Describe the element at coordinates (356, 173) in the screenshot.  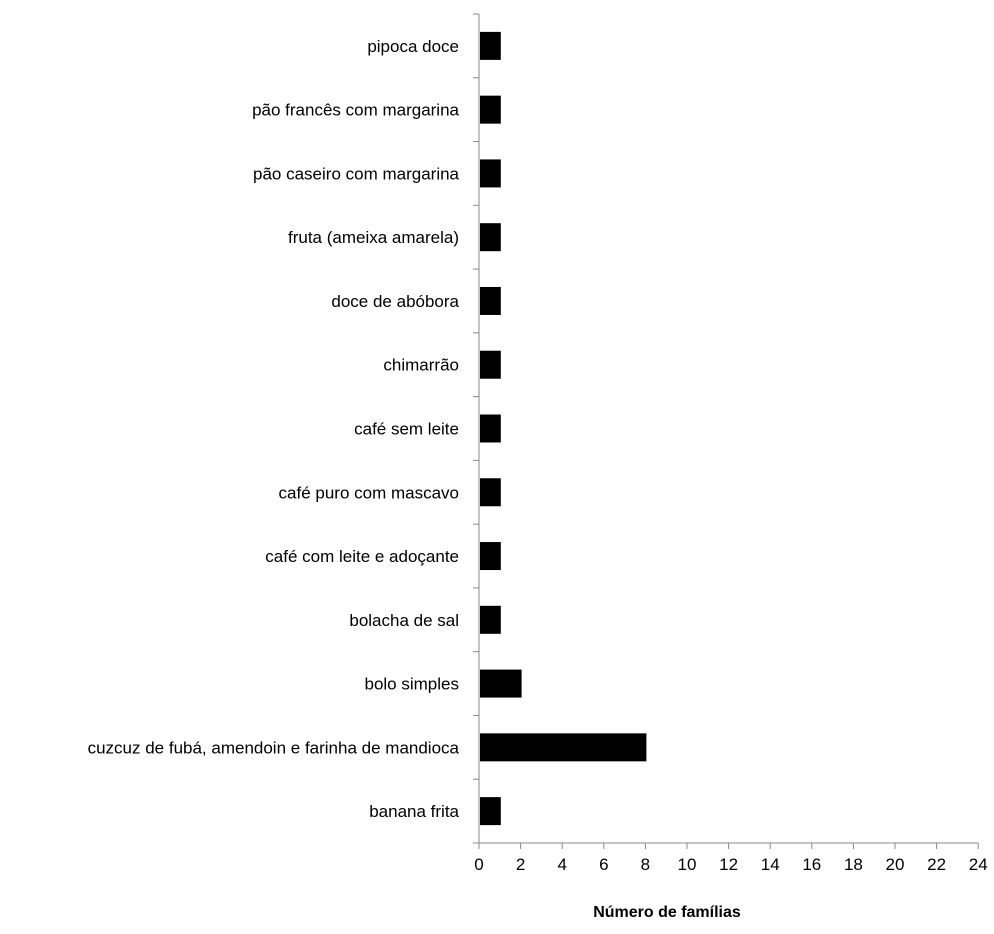
I see `category-label: pão caseiro com margarina` at that location.